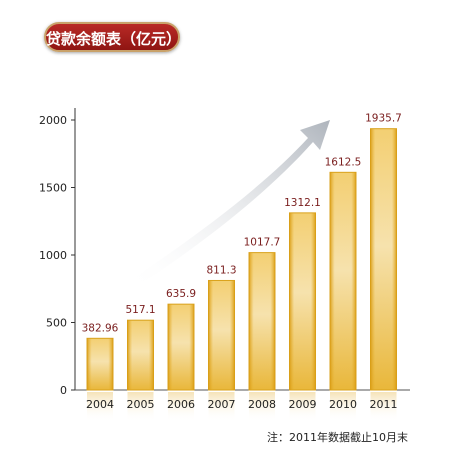 The width and height of the screenshot is (450, 470). What do you see at coordinates (56, 323) in the screenshot?
I see `y-tick-label: 500` at bounding box center [56, 323].